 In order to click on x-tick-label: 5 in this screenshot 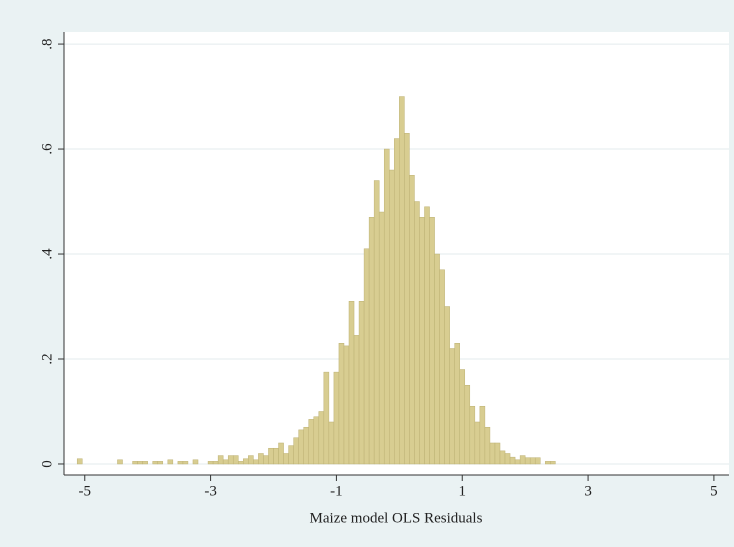, I will do `click(714, 491)`.